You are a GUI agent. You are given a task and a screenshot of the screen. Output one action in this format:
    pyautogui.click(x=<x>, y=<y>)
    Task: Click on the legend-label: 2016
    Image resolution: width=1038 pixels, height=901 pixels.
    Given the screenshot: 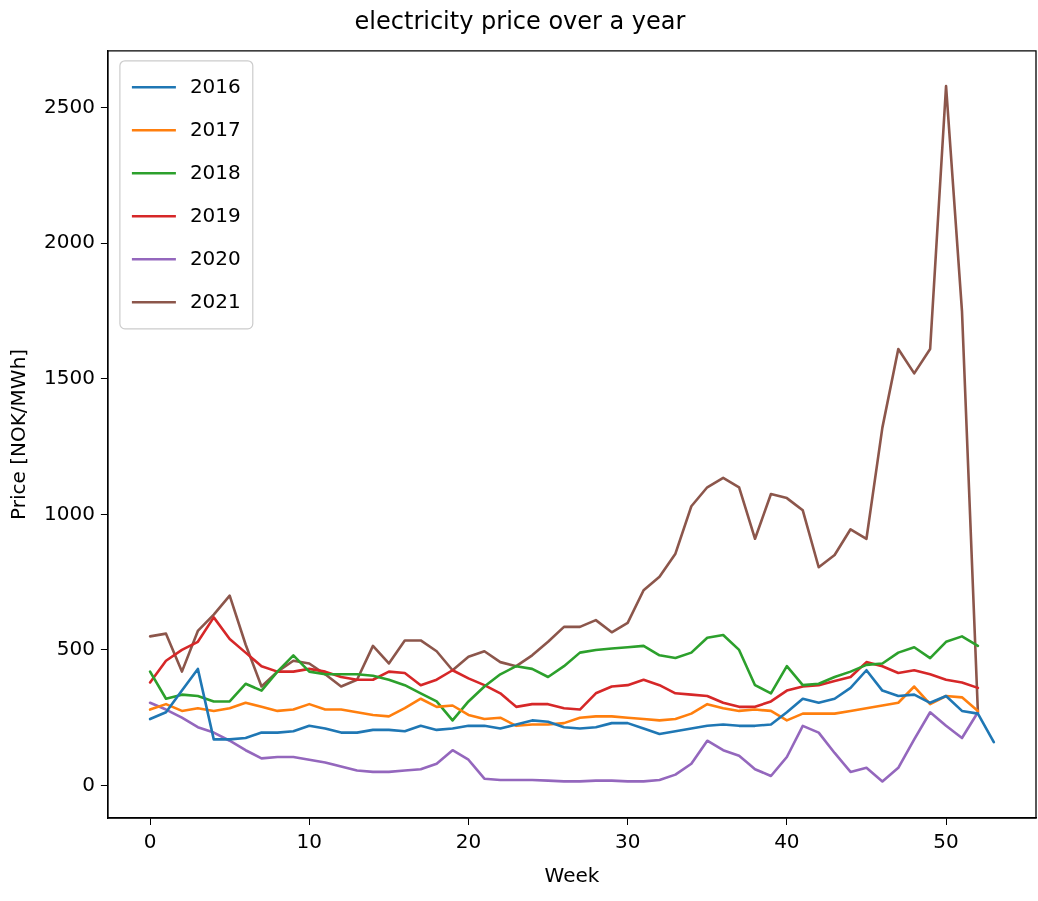 What is the action you would take?
    pyautogui.click(x=215, y=85)
    